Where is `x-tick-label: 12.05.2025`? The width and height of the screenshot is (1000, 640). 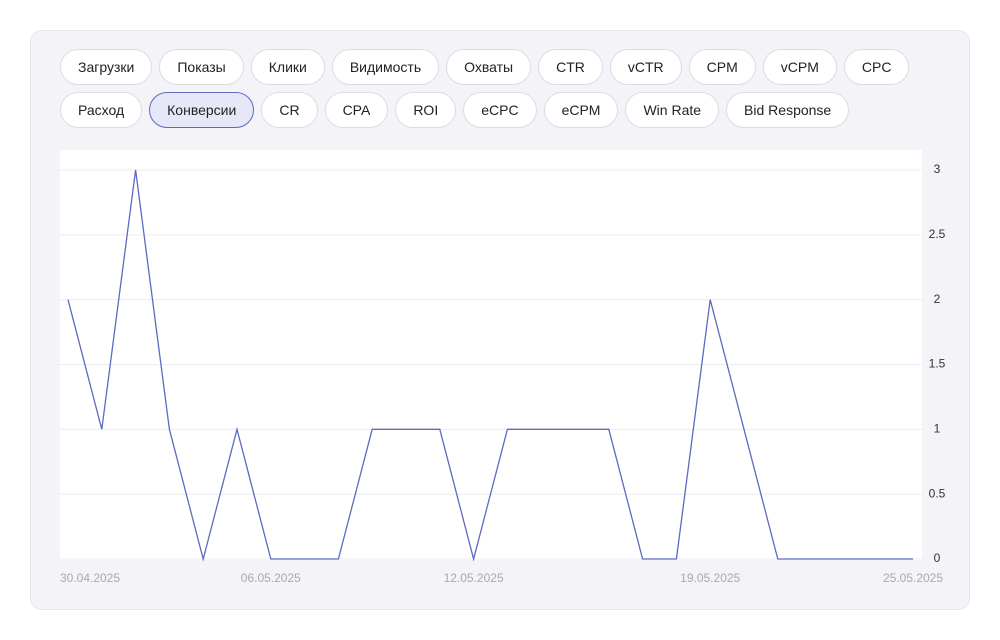
x-tick-label: 12.05.2025 is located at coordinates (474, 578).